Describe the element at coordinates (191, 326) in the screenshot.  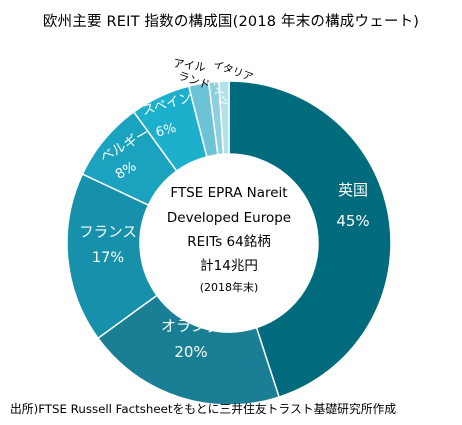
I see `slice-label-2: オランダ` at that location.